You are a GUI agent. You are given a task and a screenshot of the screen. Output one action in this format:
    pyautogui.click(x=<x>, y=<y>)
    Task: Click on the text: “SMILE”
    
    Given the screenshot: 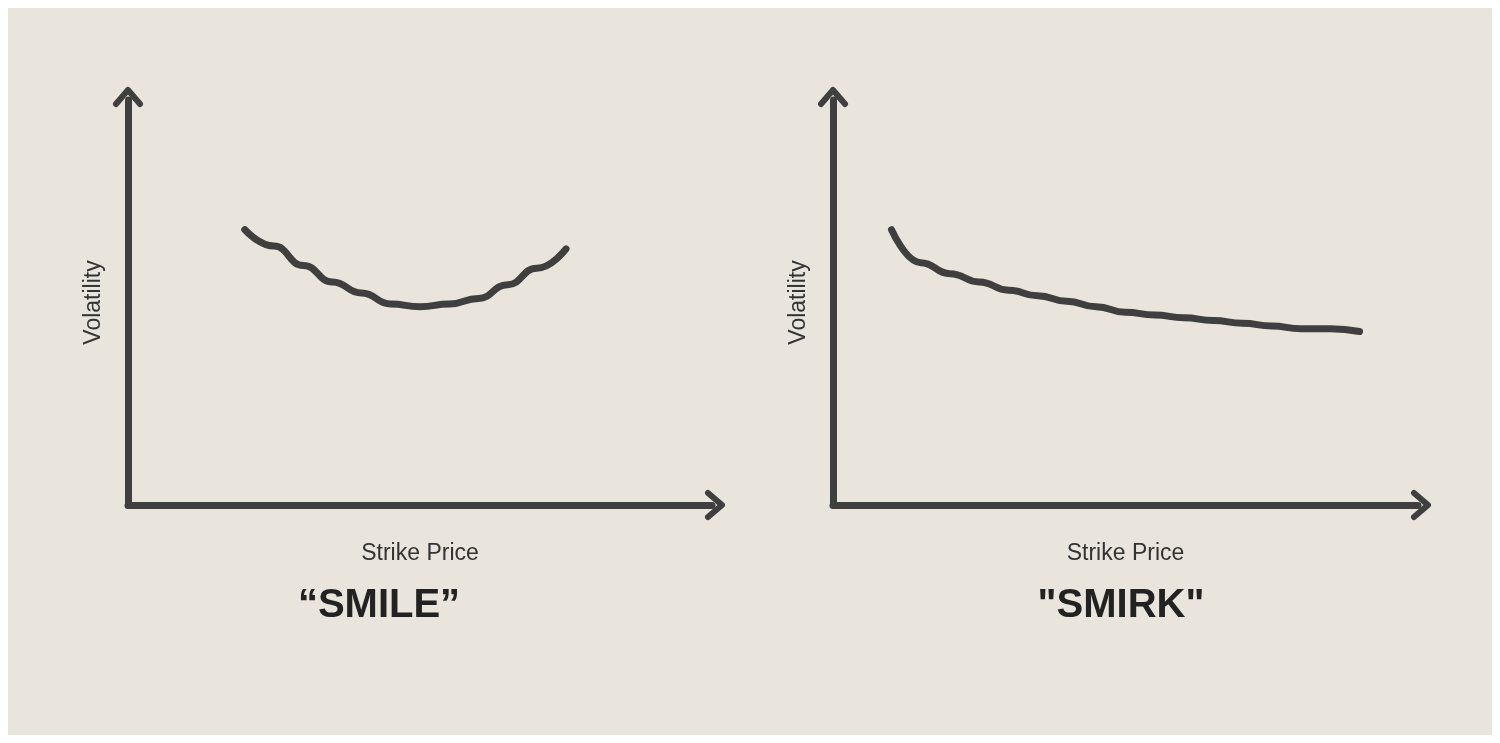 What is the action you would take?
    pyautogui.click(x=379, y=603)
    